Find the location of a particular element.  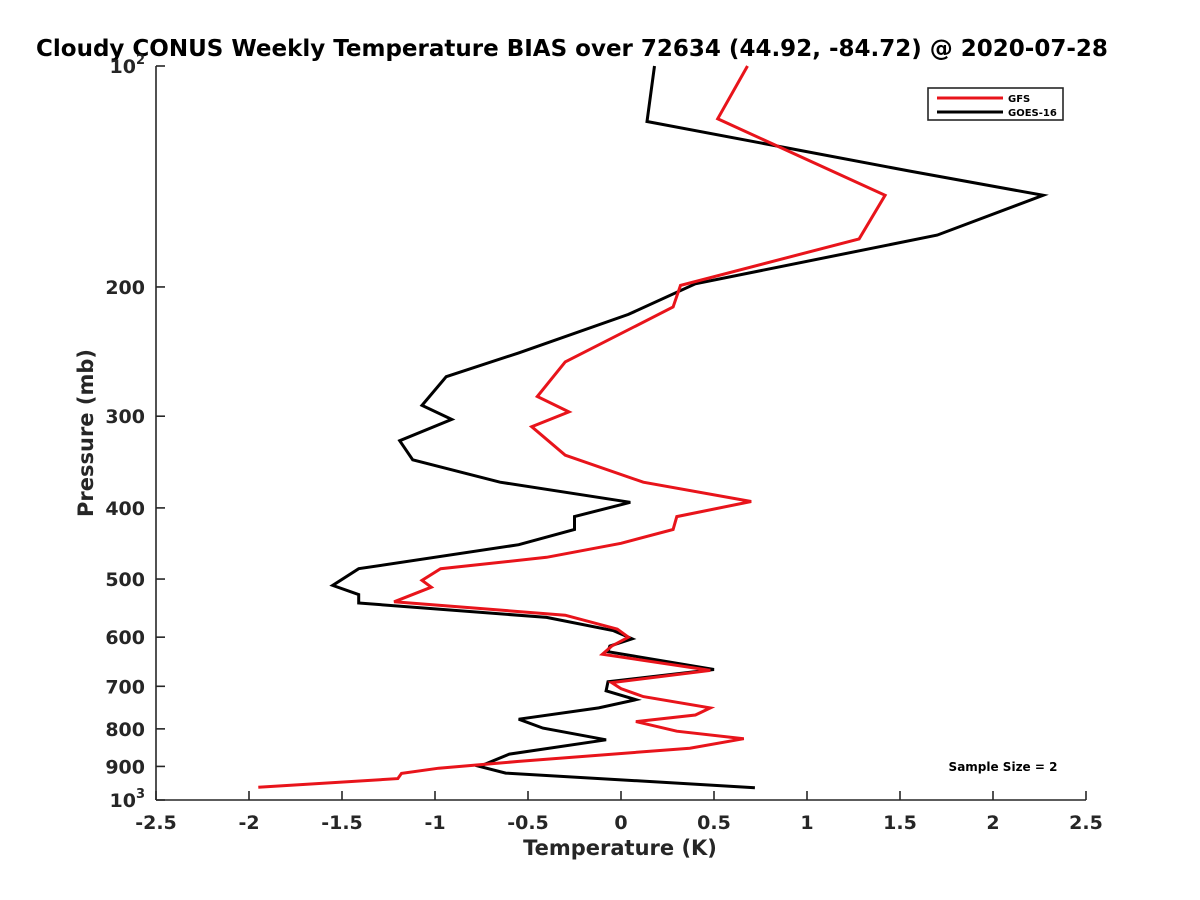

x-tick-label: 0.5 is located at coordinates (714, 823).